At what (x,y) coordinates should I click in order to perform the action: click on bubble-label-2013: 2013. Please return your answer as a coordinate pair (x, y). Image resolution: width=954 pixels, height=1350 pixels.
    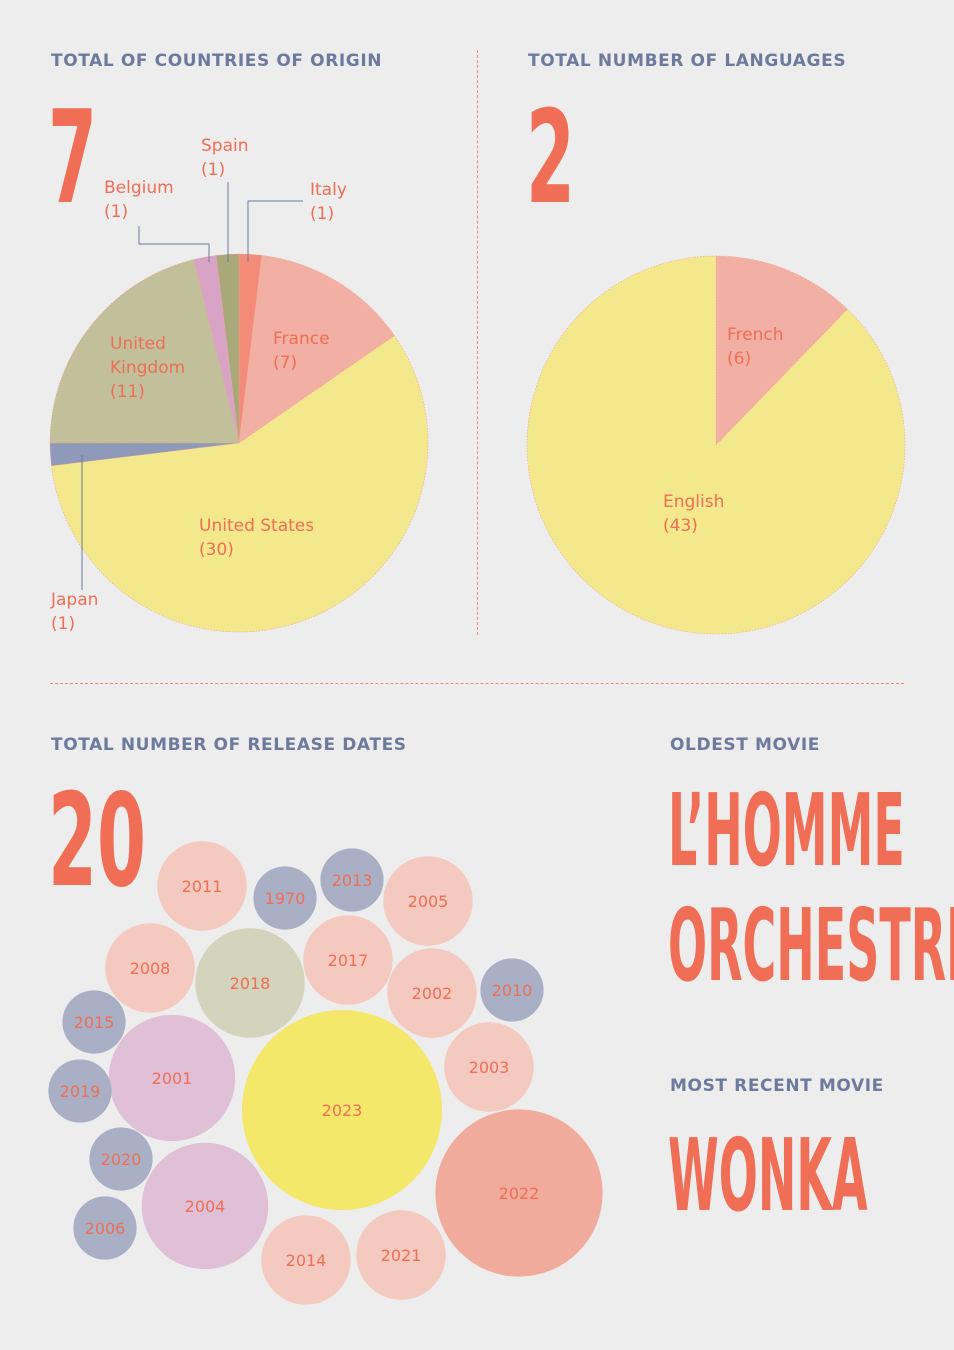
    Looking at the image, I should click on (352, 880).